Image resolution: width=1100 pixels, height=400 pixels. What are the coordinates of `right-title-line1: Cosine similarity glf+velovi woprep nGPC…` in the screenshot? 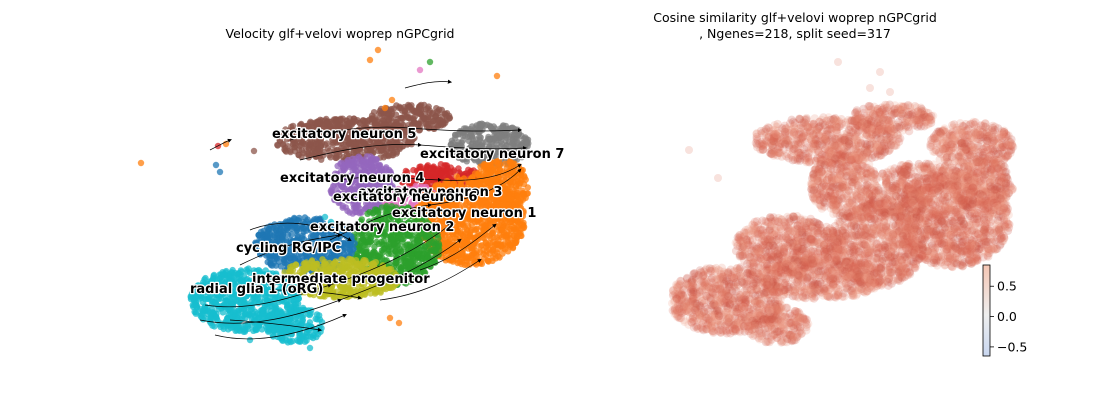 It's located at (795, 17).